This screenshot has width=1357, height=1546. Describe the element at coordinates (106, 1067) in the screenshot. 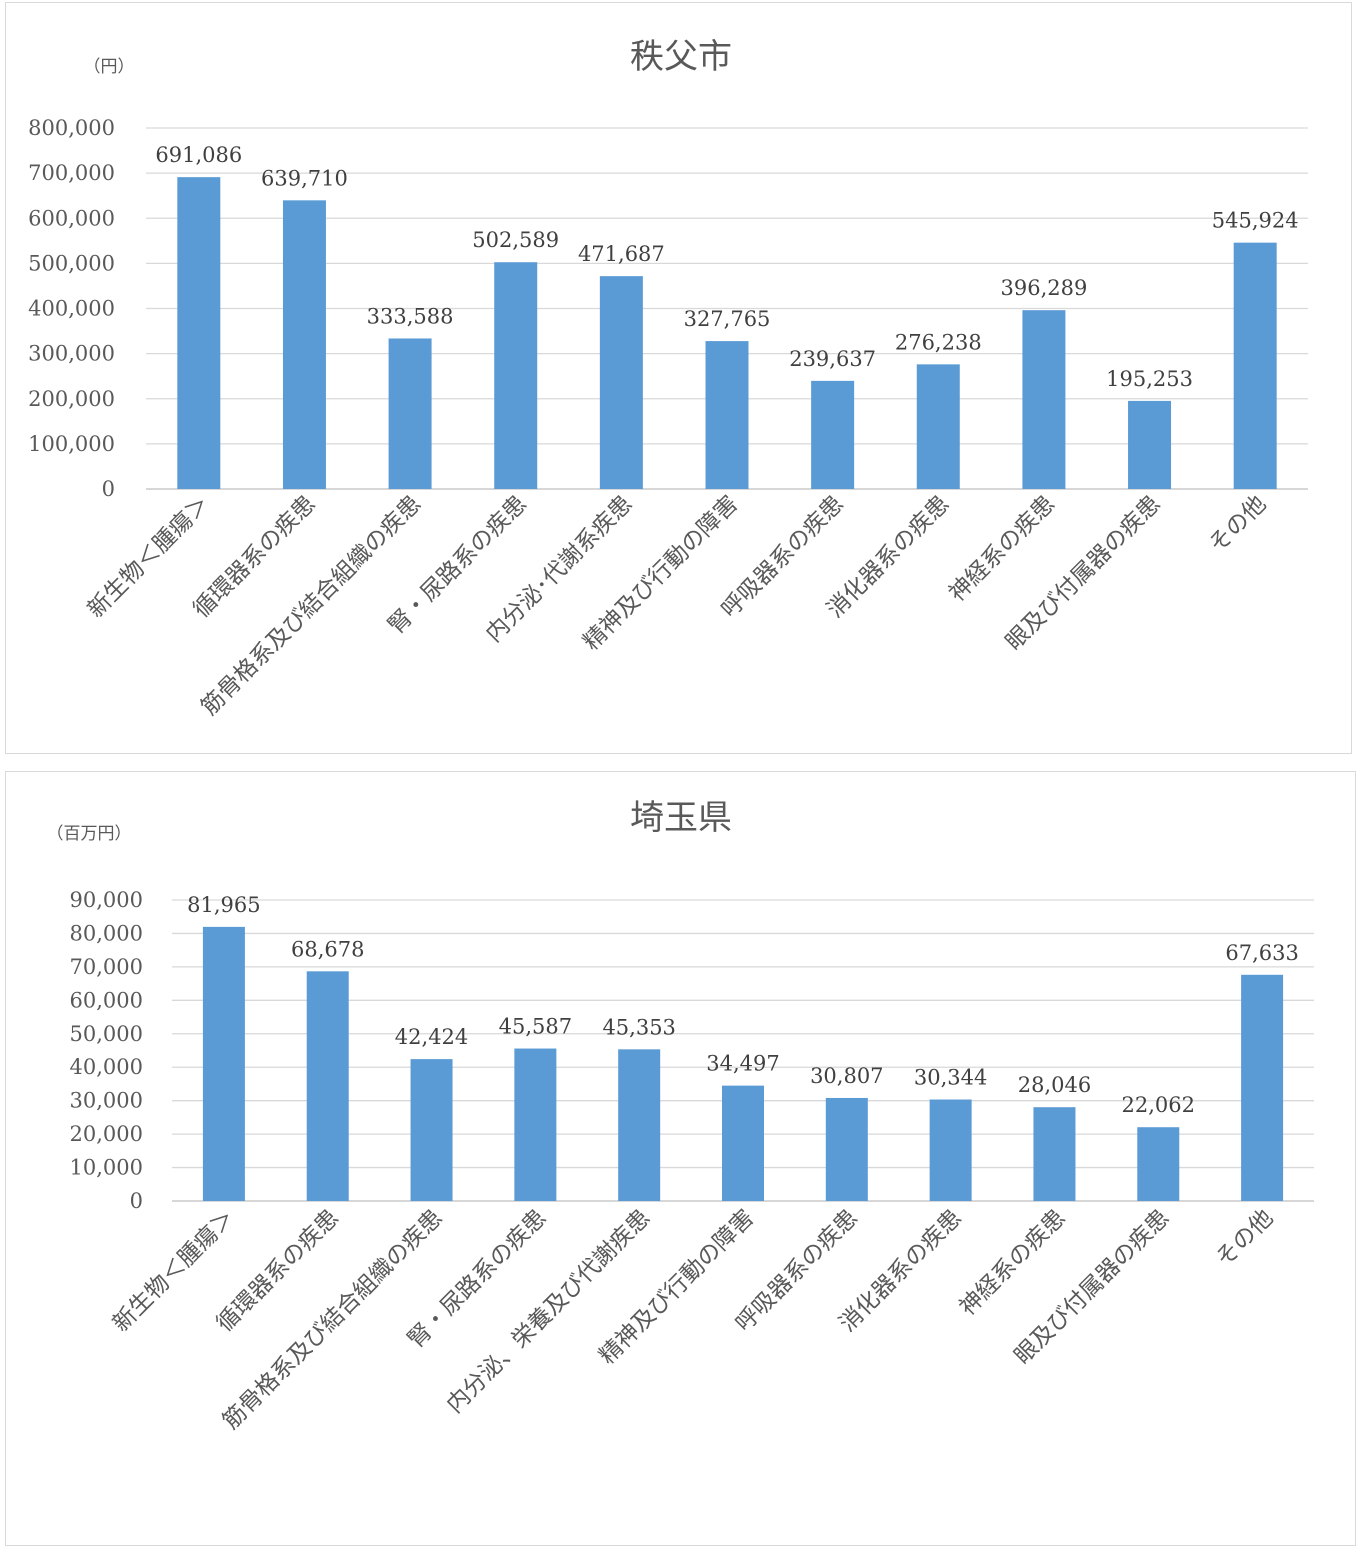

I see `y-tick-label: 40,000` at that location.